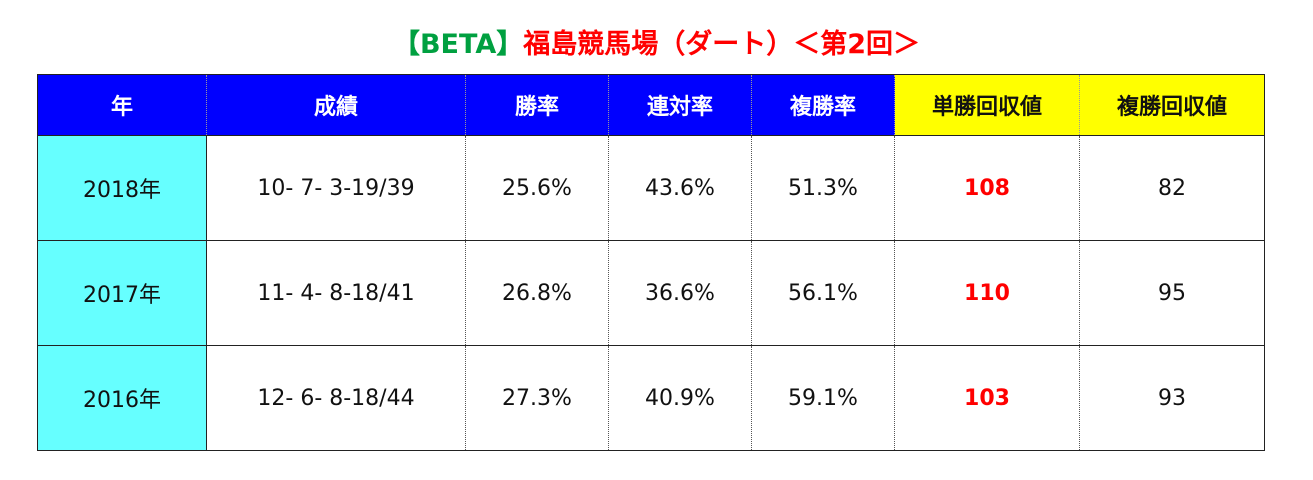 The image size is (1313, 480). I want to click on table-cell: 25.6%, so click(537, 188).